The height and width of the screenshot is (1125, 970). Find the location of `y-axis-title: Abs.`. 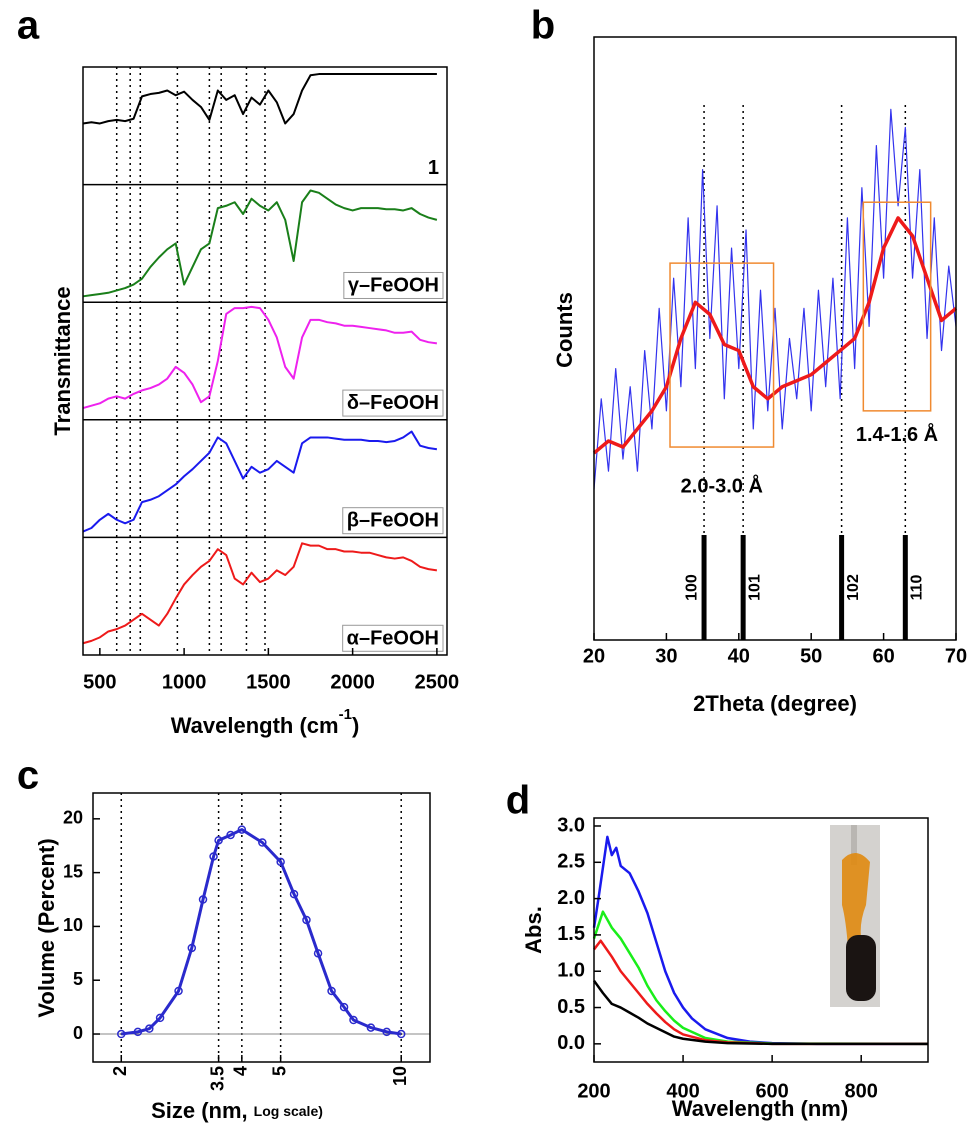

y-axis-title: Abs. is located at coordinates (533, 930).